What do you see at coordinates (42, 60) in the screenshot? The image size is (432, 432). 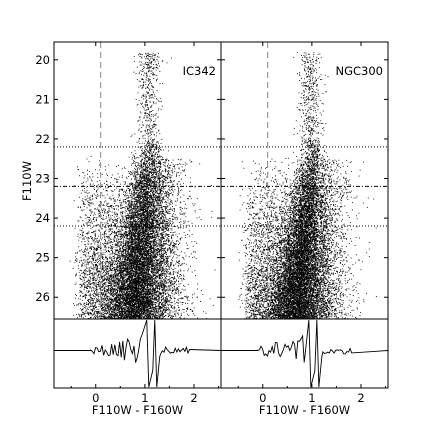 I see `y-tick-label: 20` at bounding box center [42, 60].